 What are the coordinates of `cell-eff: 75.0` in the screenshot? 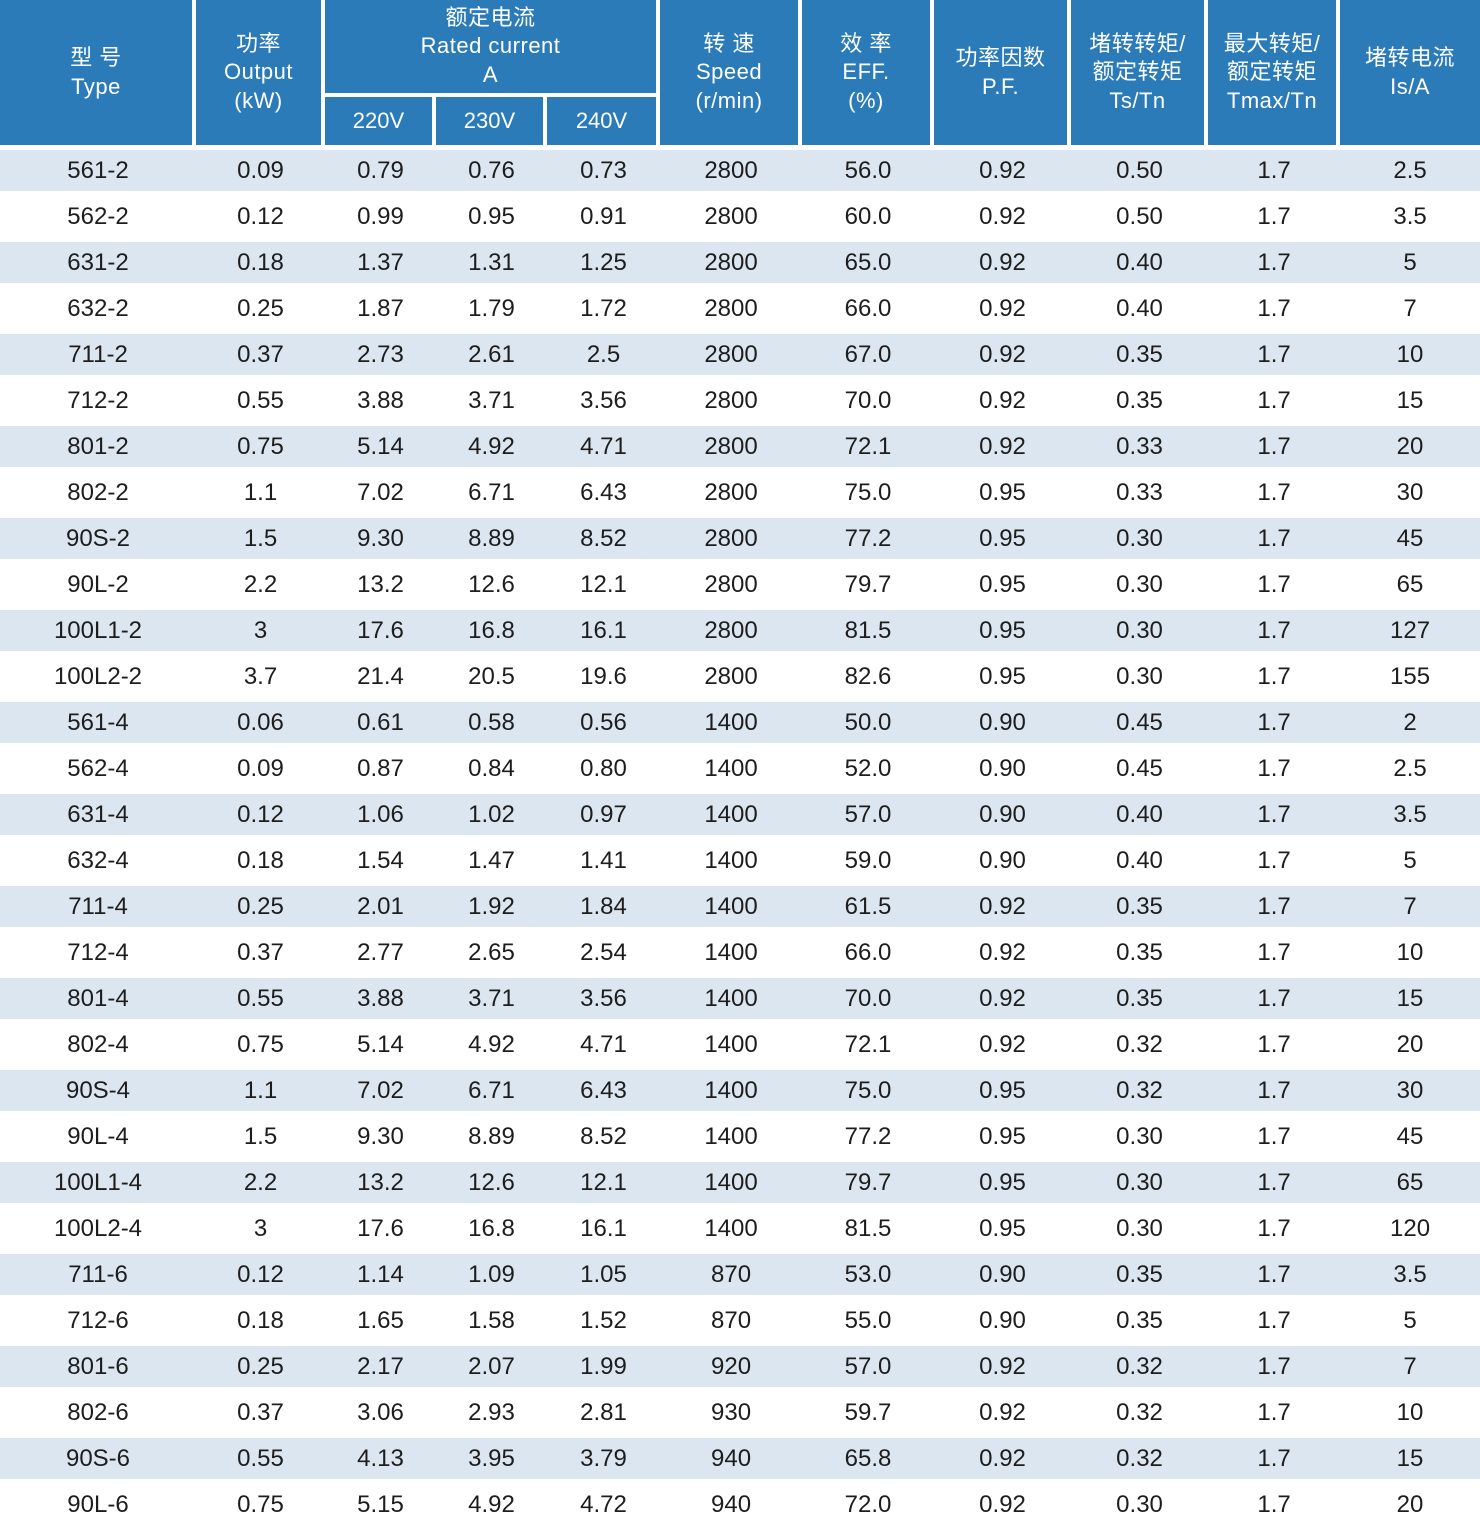 It's located at (868, 490).